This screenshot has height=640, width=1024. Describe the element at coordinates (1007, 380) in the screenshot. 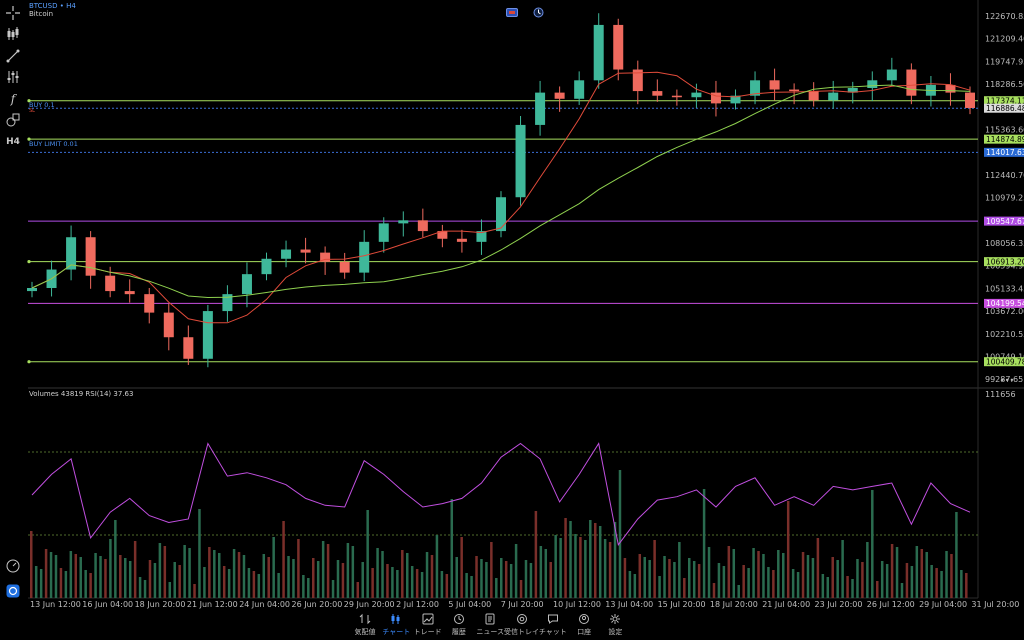

I see `price-axis-more: •••` at that location.